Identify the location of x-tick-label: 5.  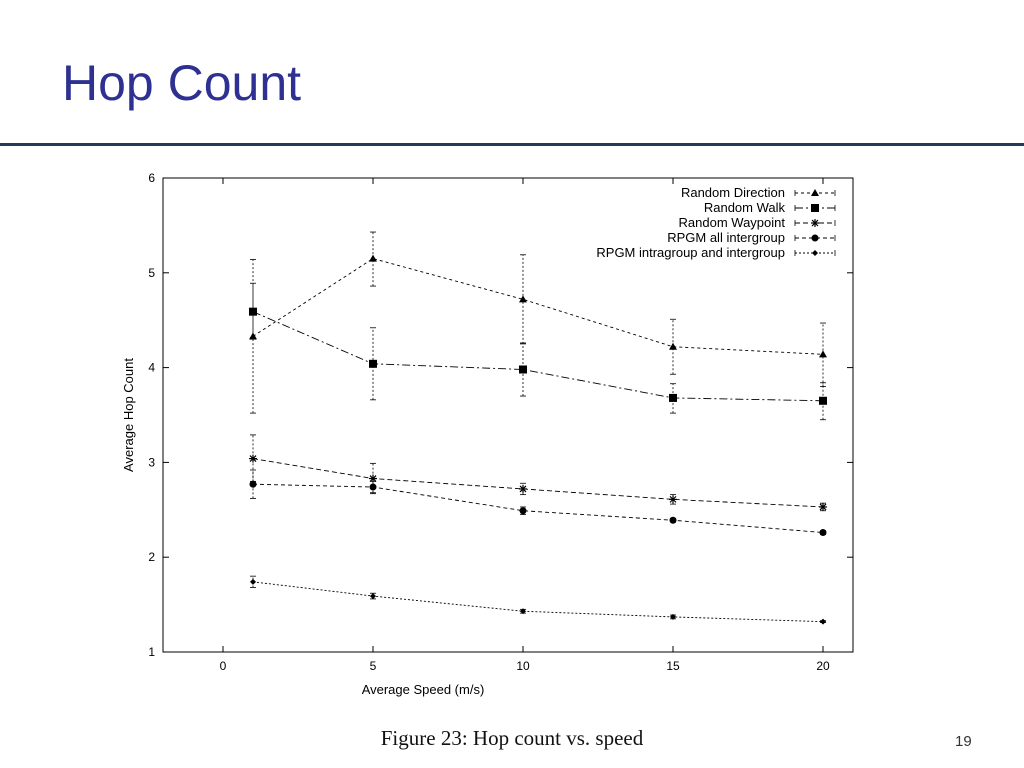
(373, 666).